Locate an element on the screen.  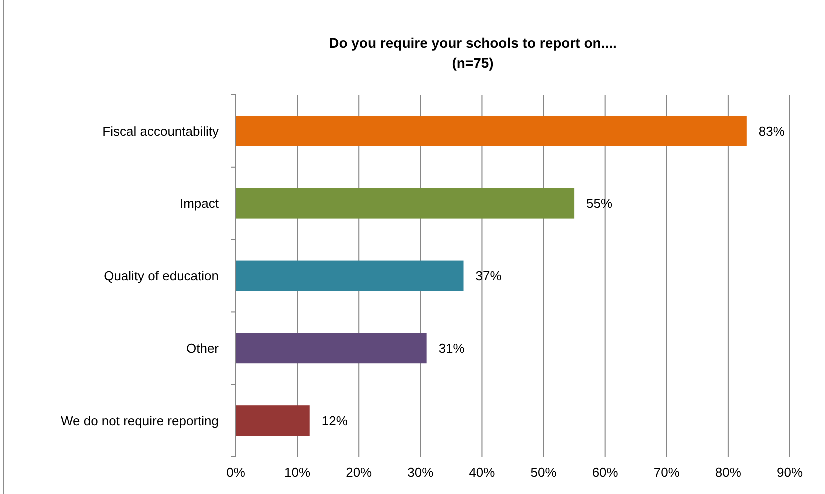
x-tick-label: 70% is located at coordinates (667, 472).